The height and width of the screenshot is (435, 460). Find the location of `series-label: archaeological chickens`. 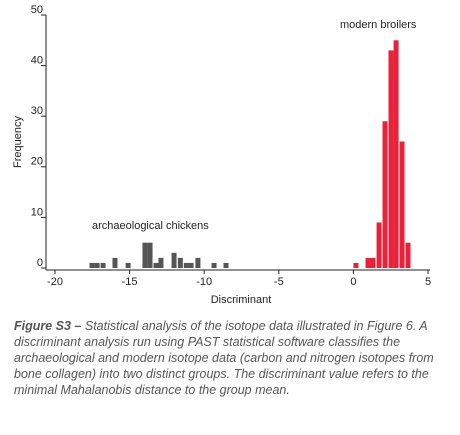

series-label: archaeological chickens is located at coordinates (150, 226).